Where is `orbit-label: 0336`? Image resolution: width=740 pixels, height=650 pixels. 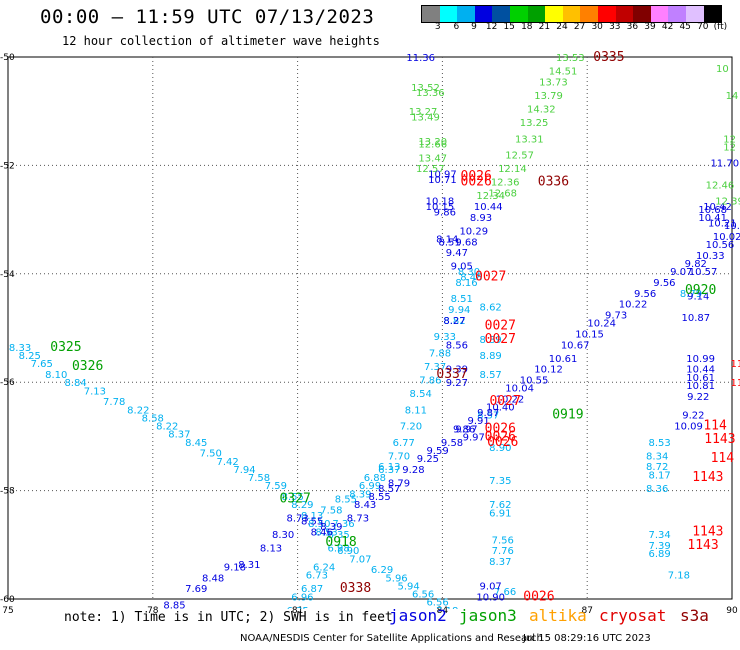 orbit-label: 0336 is located at coordinates (553, 182).